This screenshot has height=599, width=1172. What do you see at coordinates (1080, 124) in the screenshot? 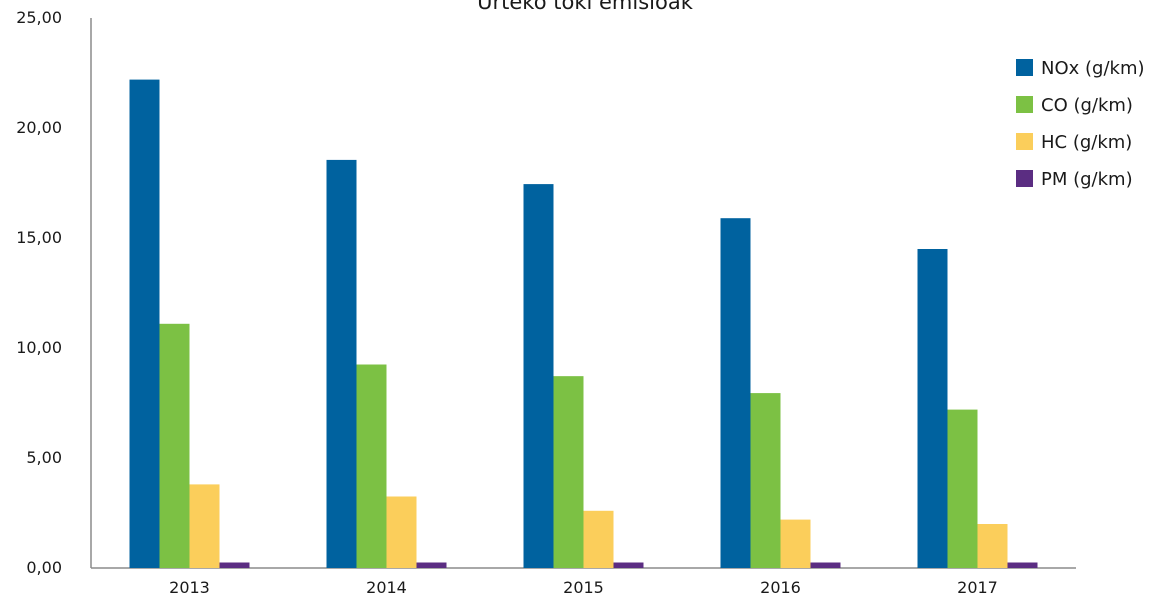
I see `legend: NOx (g/km) CO (g/km) HC (g/km) PM (g/km)` at bounding box center [1080, 124].